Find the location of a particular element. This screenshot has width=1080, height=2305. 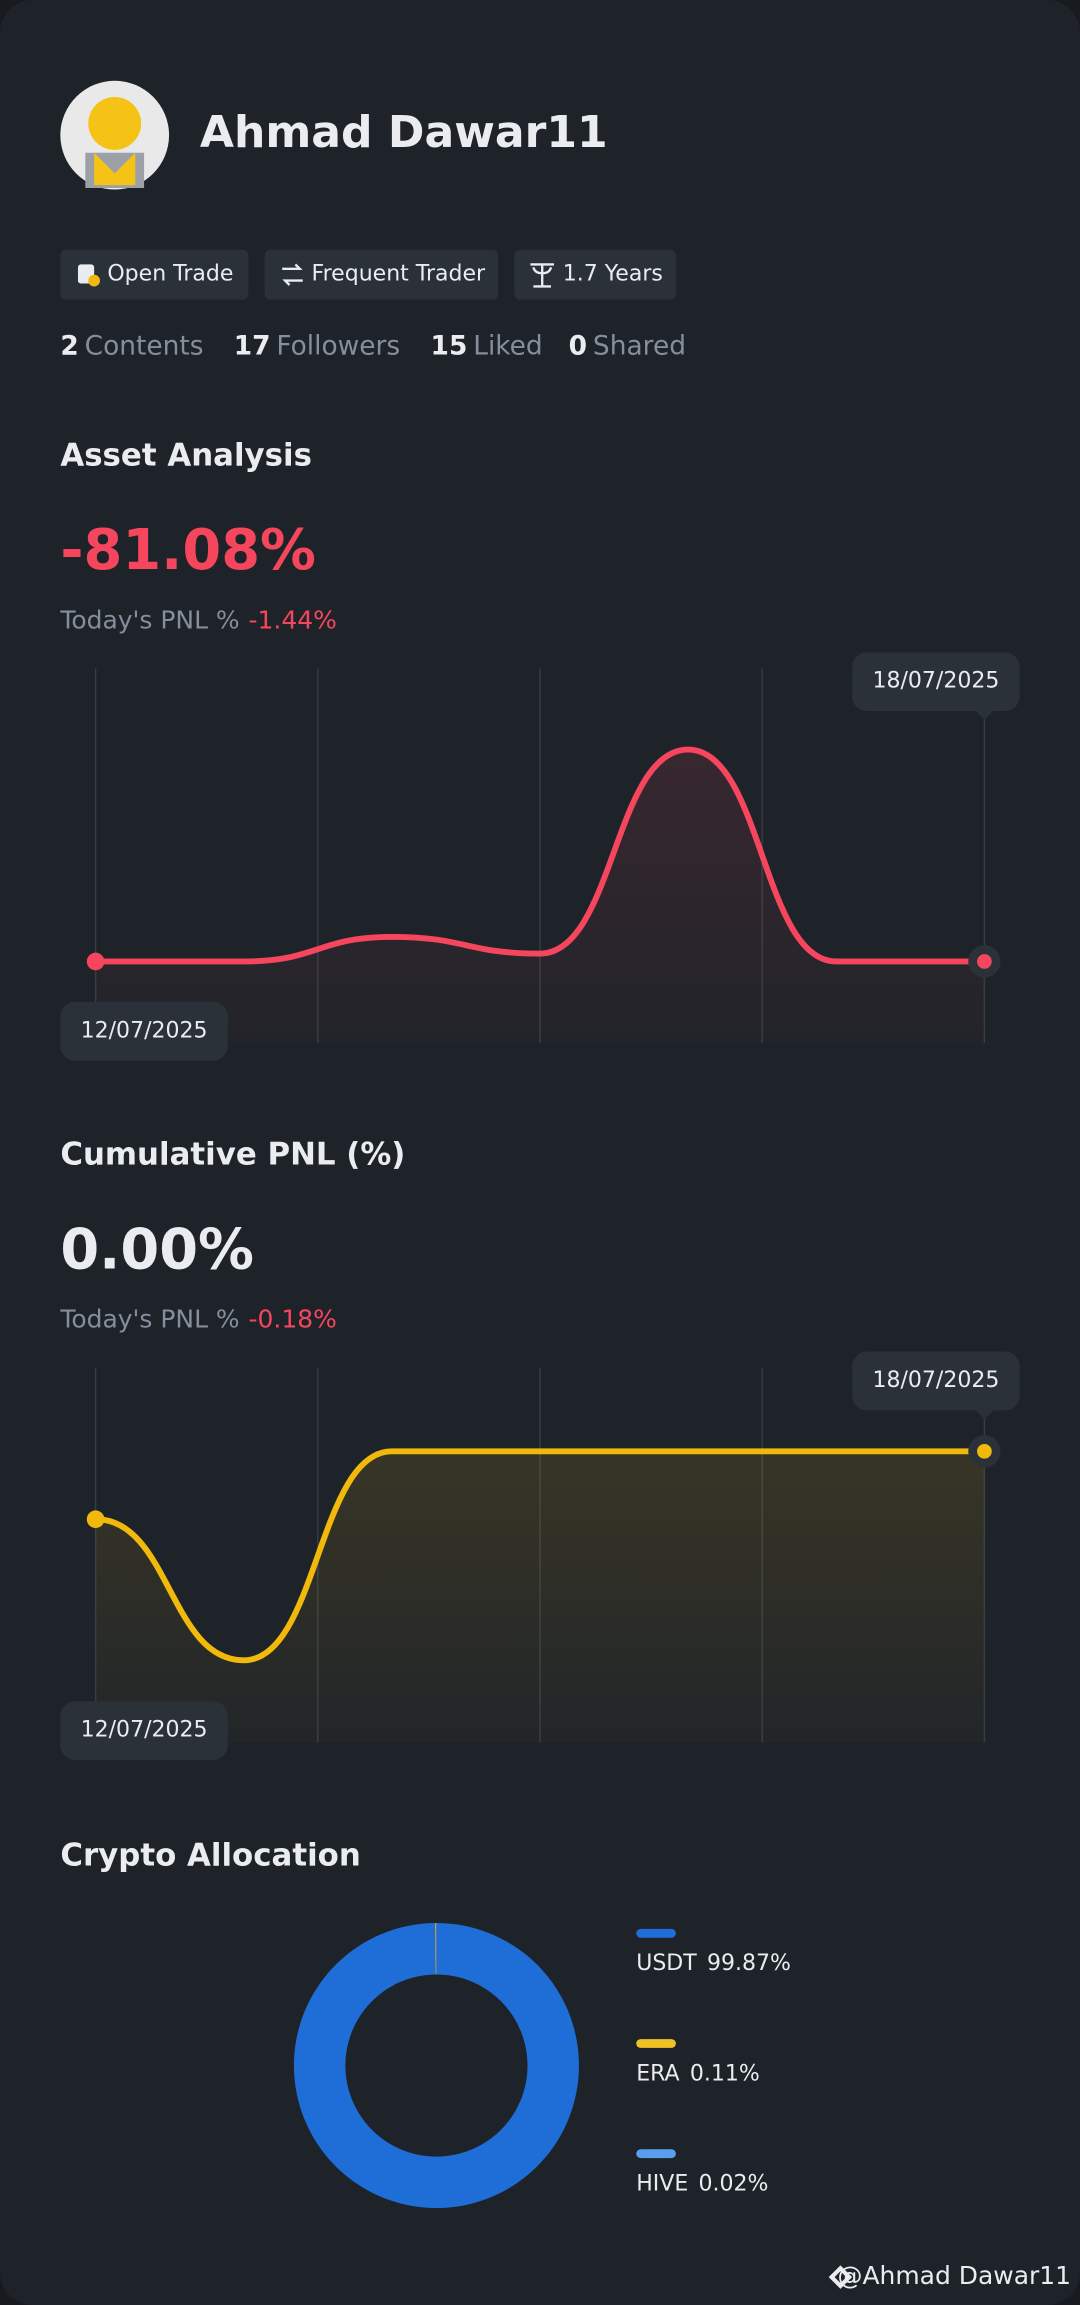

tags: Open Trade Frequent Trader 1.7 Years is located at coordinates (368, 274).